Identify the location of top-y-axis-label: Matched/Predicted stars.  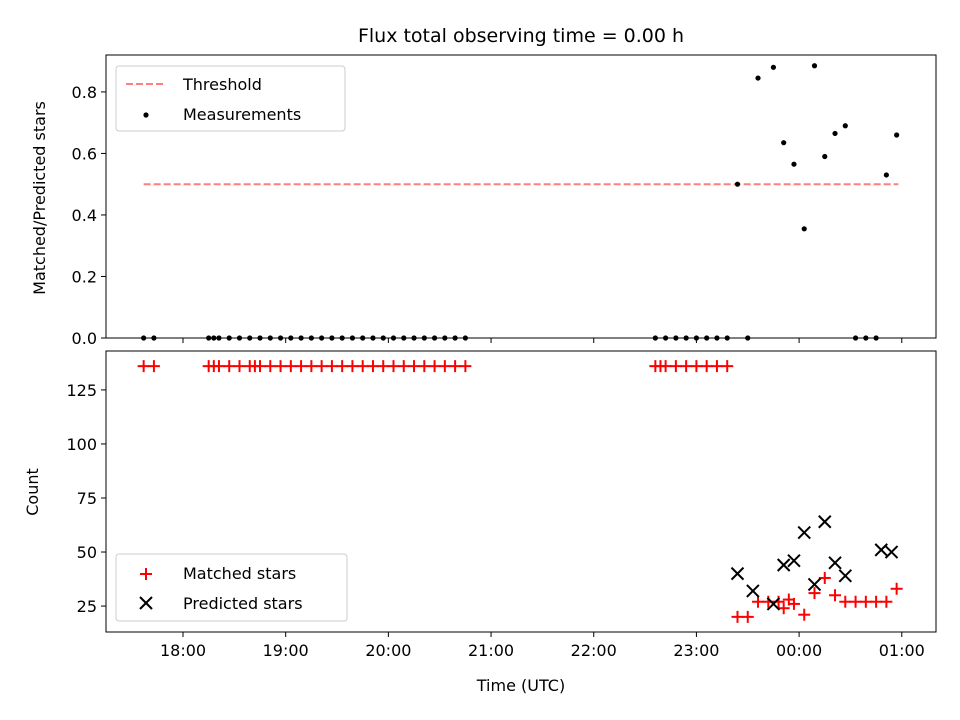
(39, 198).